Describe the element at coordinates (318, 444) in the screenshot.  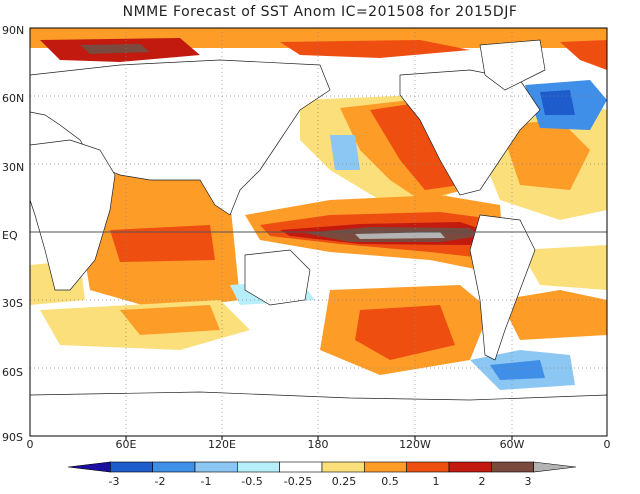
I see `x-tick-label: 180` at that location.